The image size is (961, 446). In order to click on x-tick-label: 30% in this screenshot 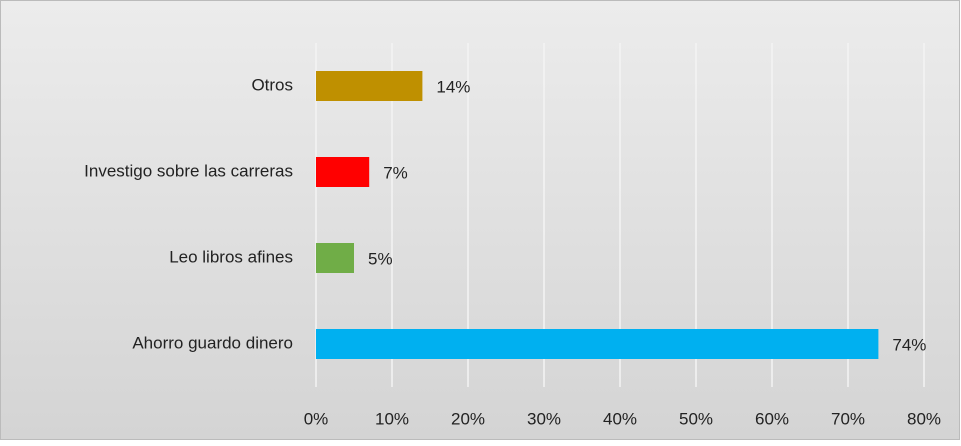, I will do `click(544, 418)`.